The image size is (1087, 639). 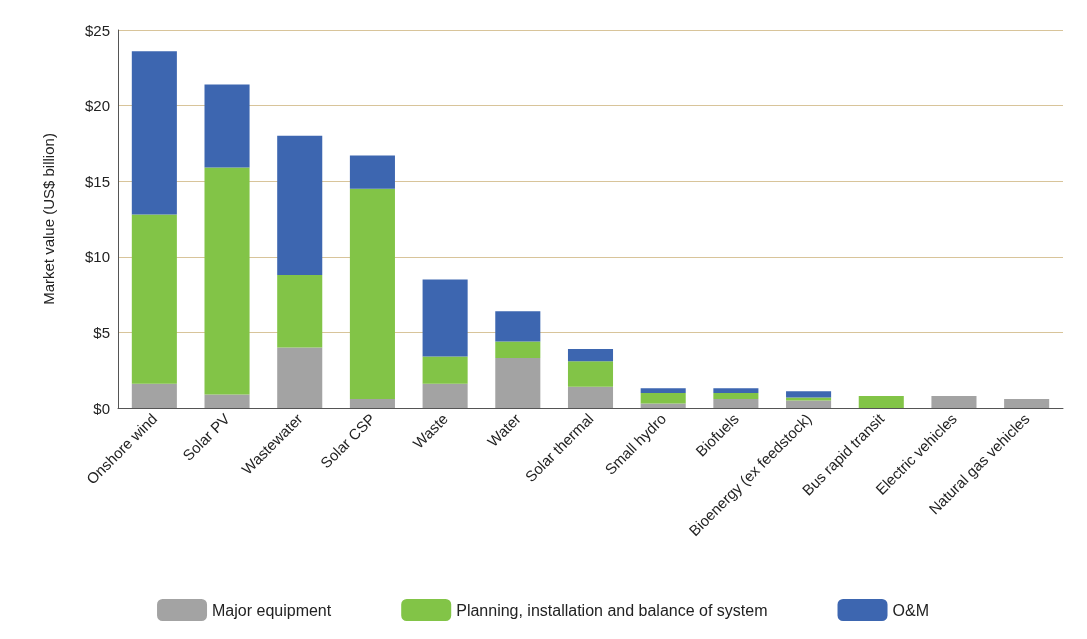 What do you see at coordinates (97, 106) in the screenshot?
I see `y-tick-label: $20` at bounding box center [97, 106].